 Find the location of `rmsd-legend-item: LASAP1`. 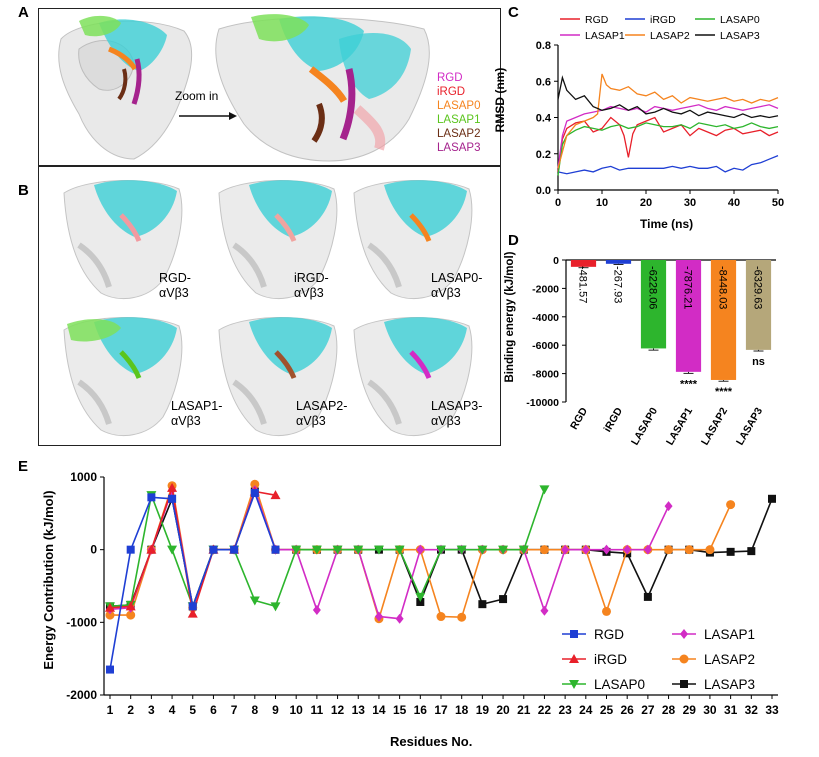

rmsd-legend-item: LASAP1 is located at coordinates (592, 36).